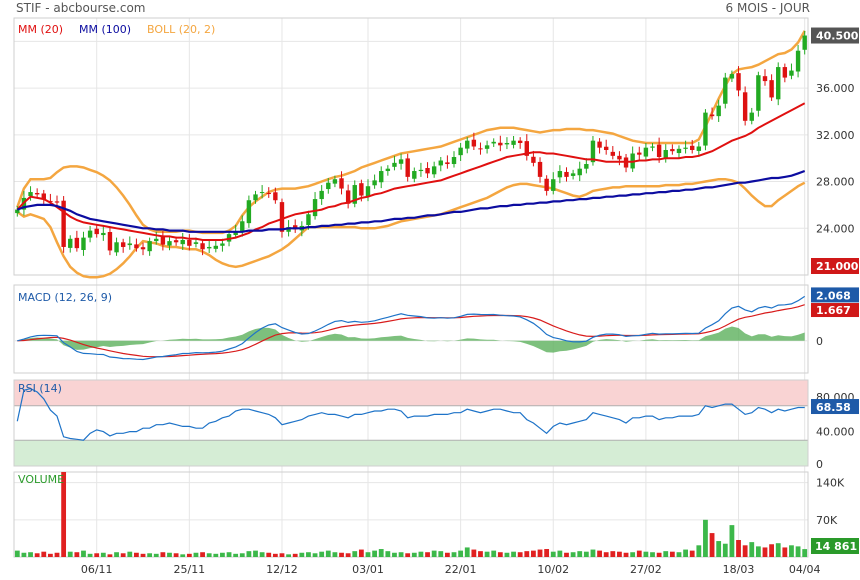  What do you see at coordinates (553, 569) in the screenshot?
I see `x-axis-tick: 10/02` at bounding box center [553, 569].